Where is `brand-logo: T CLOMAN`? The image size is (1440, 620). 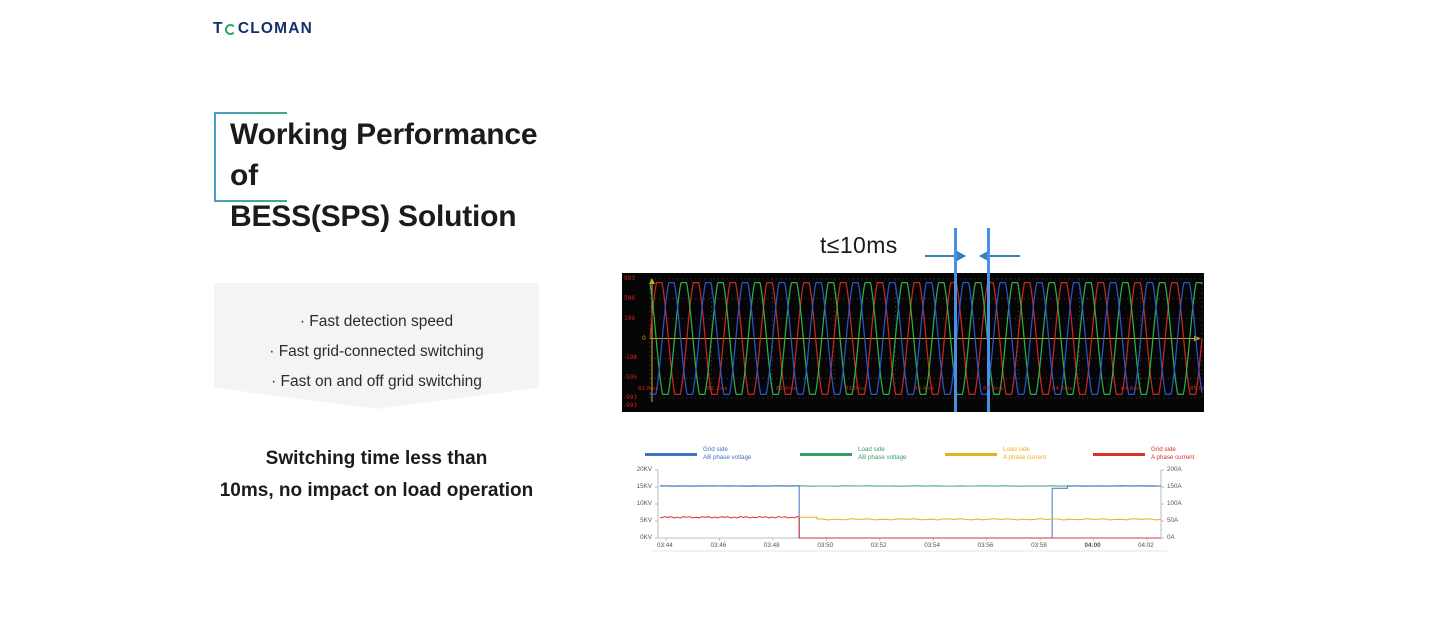 brand-logo: T CLOMAN is located at coordinates (263, 29).